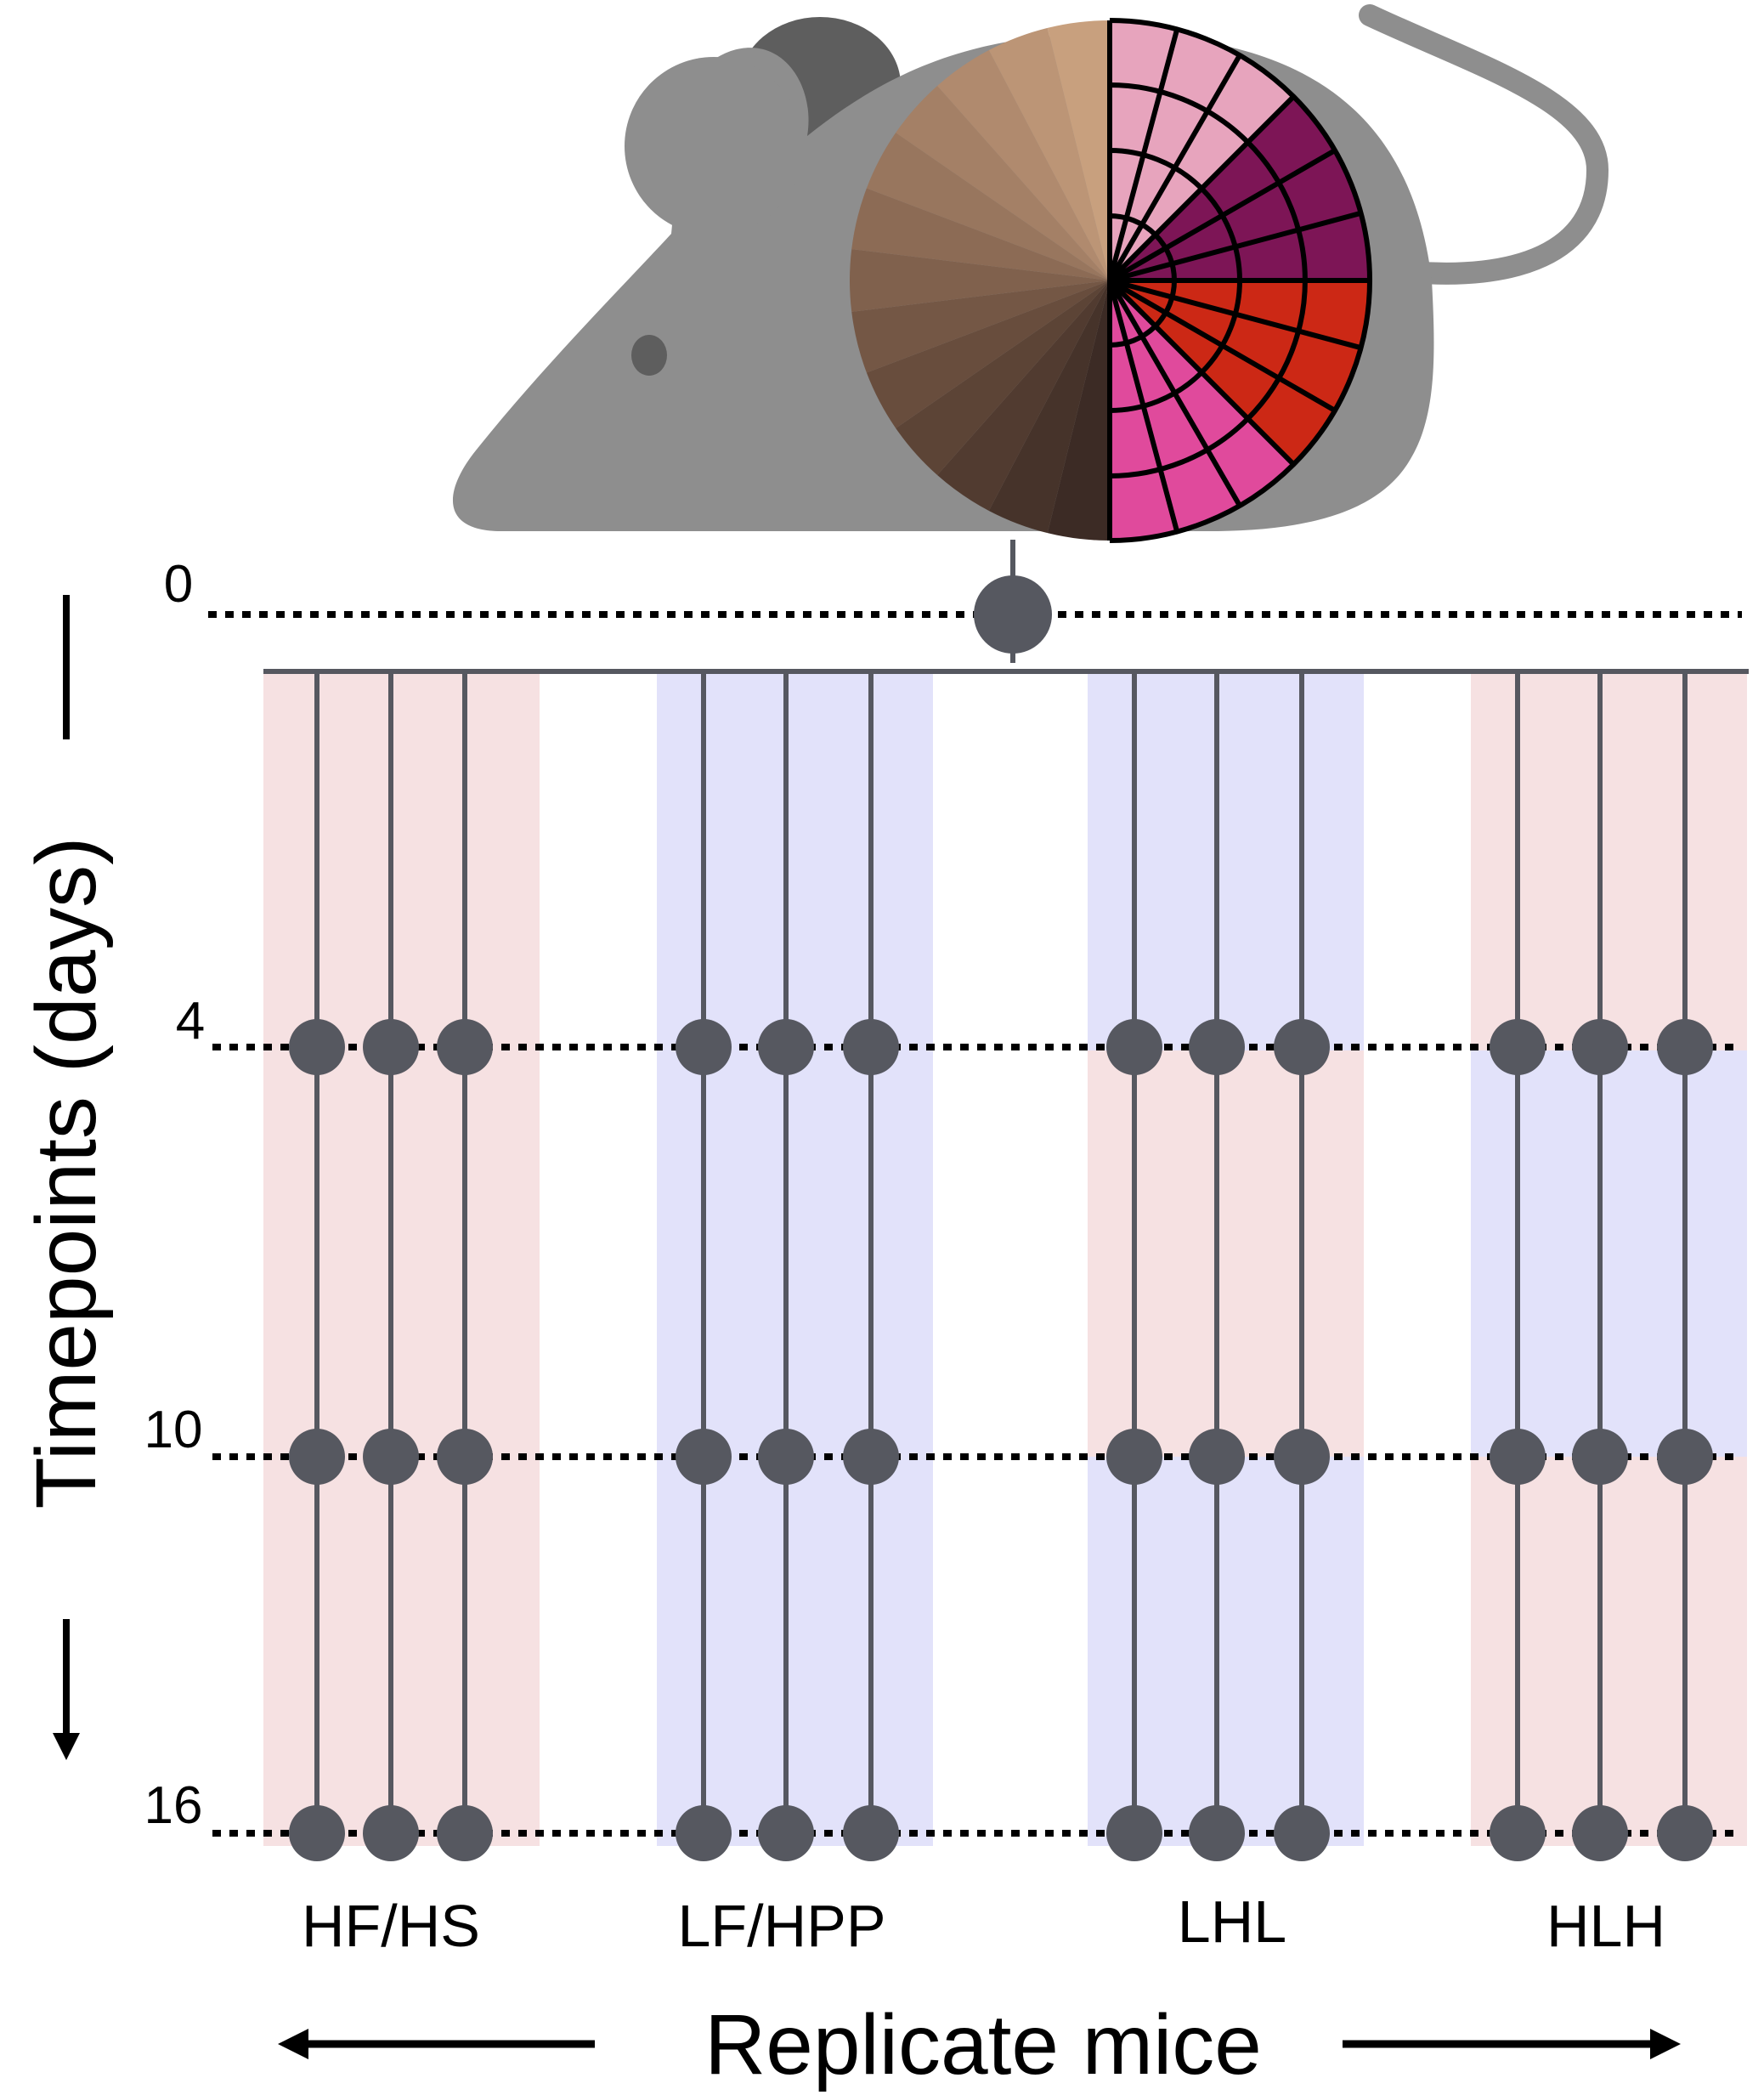 The image size is (1764, 2095). I want to click on microbiome-pie-icon, so click(1110, 280).